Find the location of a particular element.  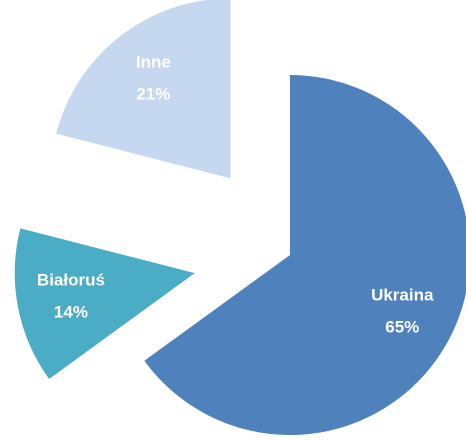

slice-value-label: 21% is located at coordinates (153, 93).